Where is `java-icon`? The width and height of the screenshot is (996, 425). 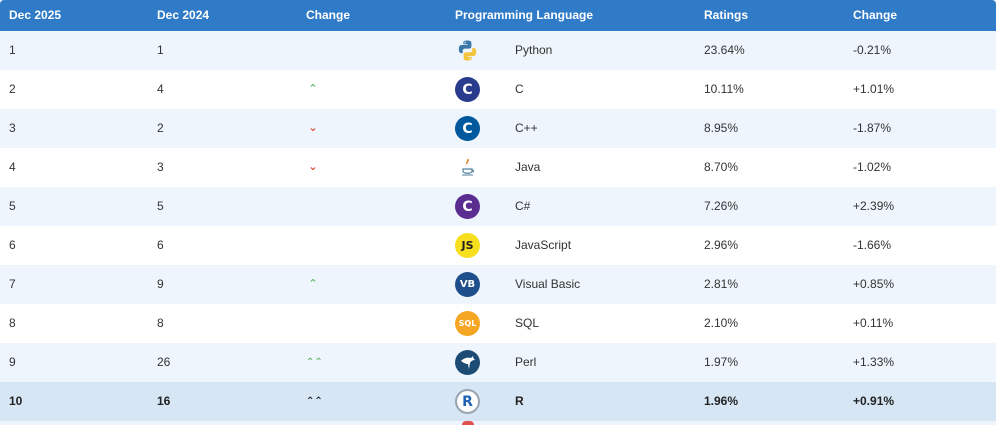
java-icon is located at coordinates (467, 167).